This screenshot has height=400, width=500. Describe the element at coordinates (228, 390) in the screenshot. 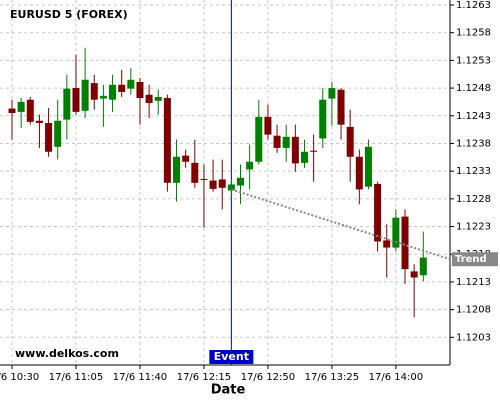

I see `x-axis-label: Date` at that location.